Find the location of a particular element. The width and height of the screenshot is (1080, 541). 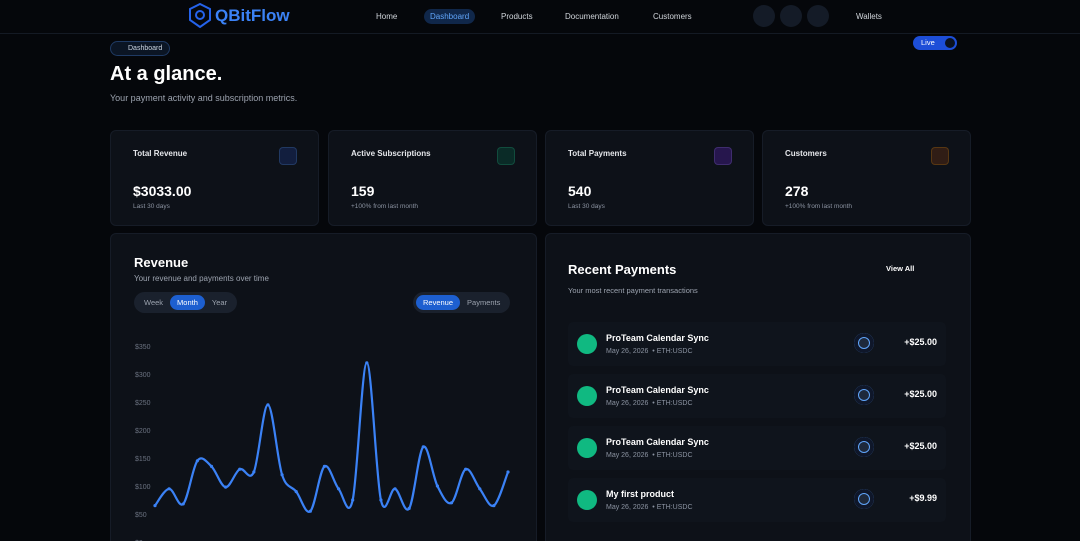

stat-label: Total Revenue is located at coordinates (160, 153).